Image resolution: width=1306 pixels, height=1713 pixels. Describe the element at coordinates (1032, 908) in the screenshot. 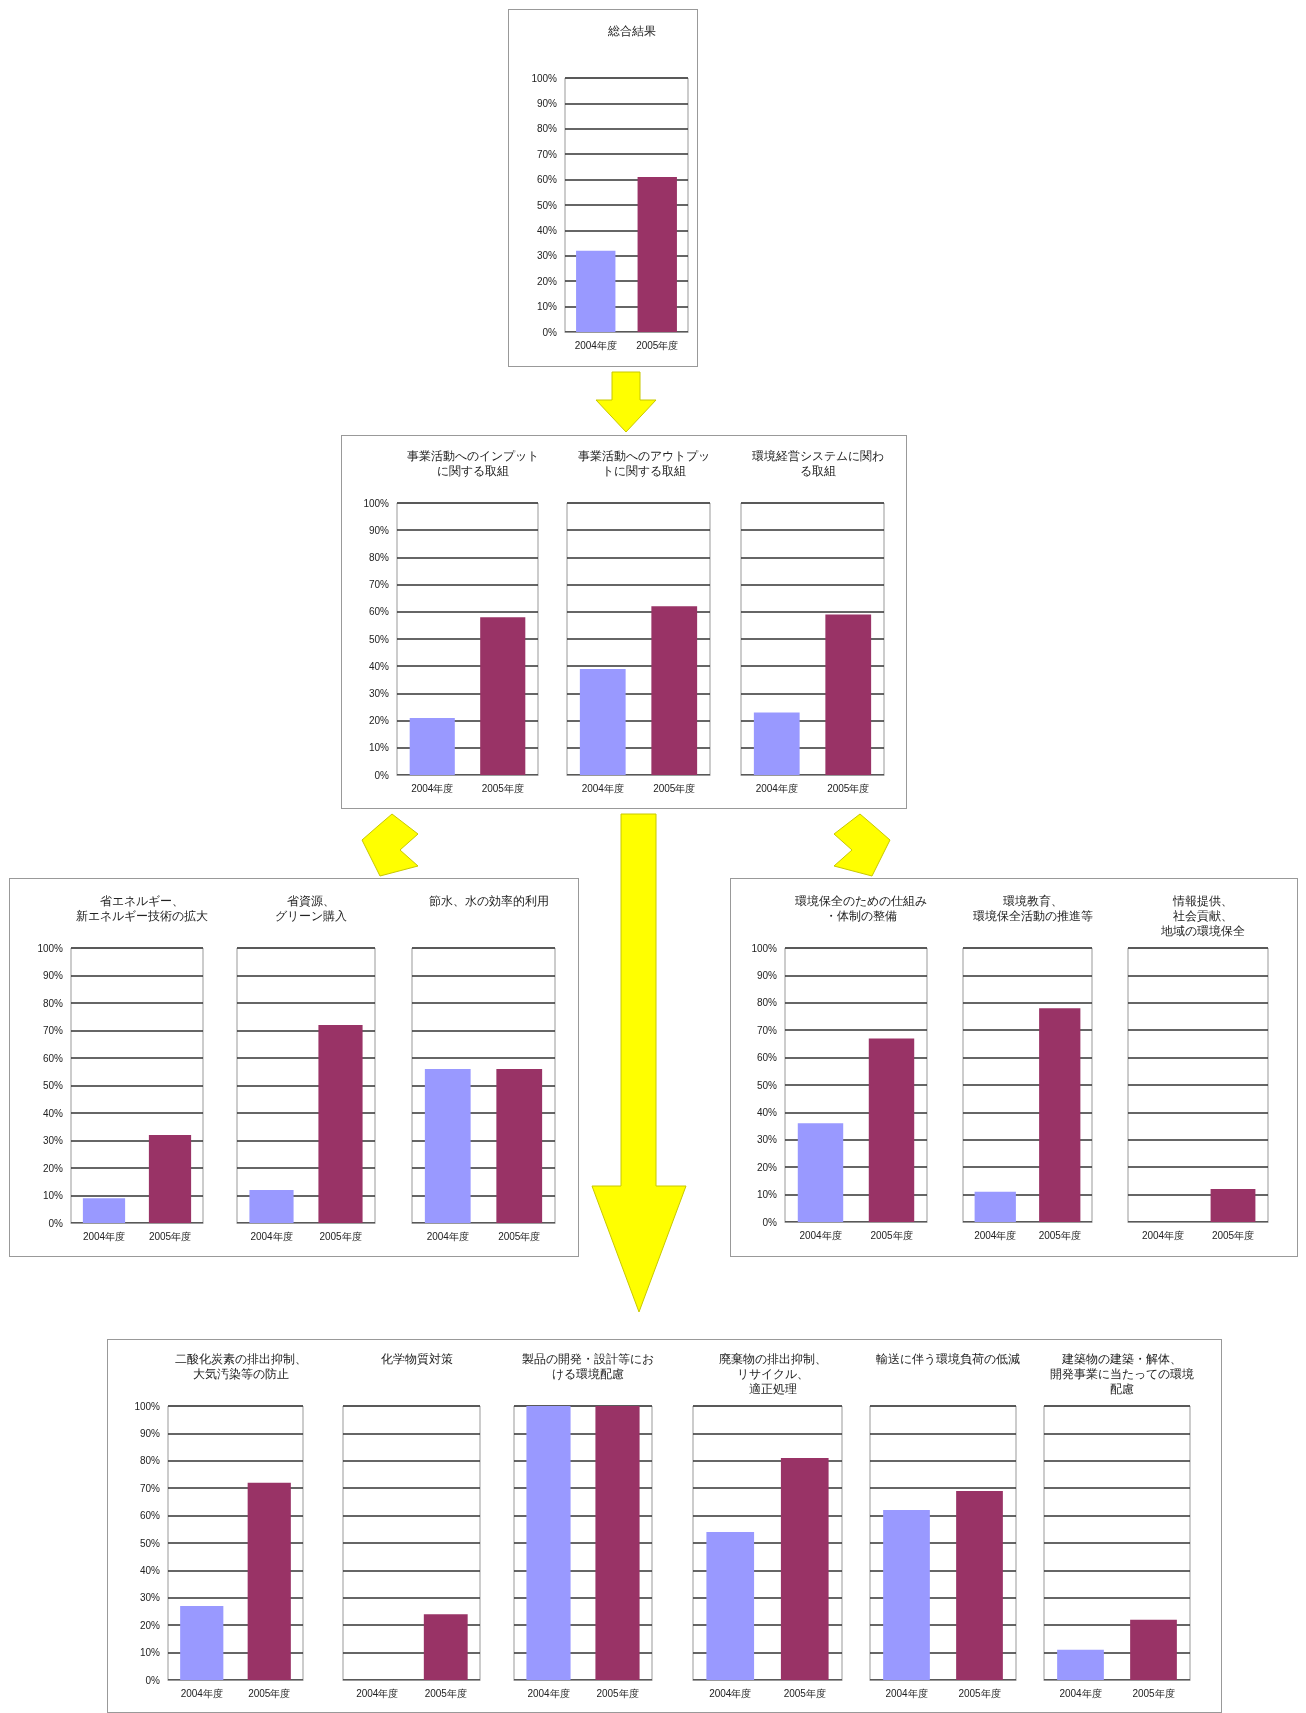

I see `chart-title: 環境教育、環境保全活動の推進等` at that location.